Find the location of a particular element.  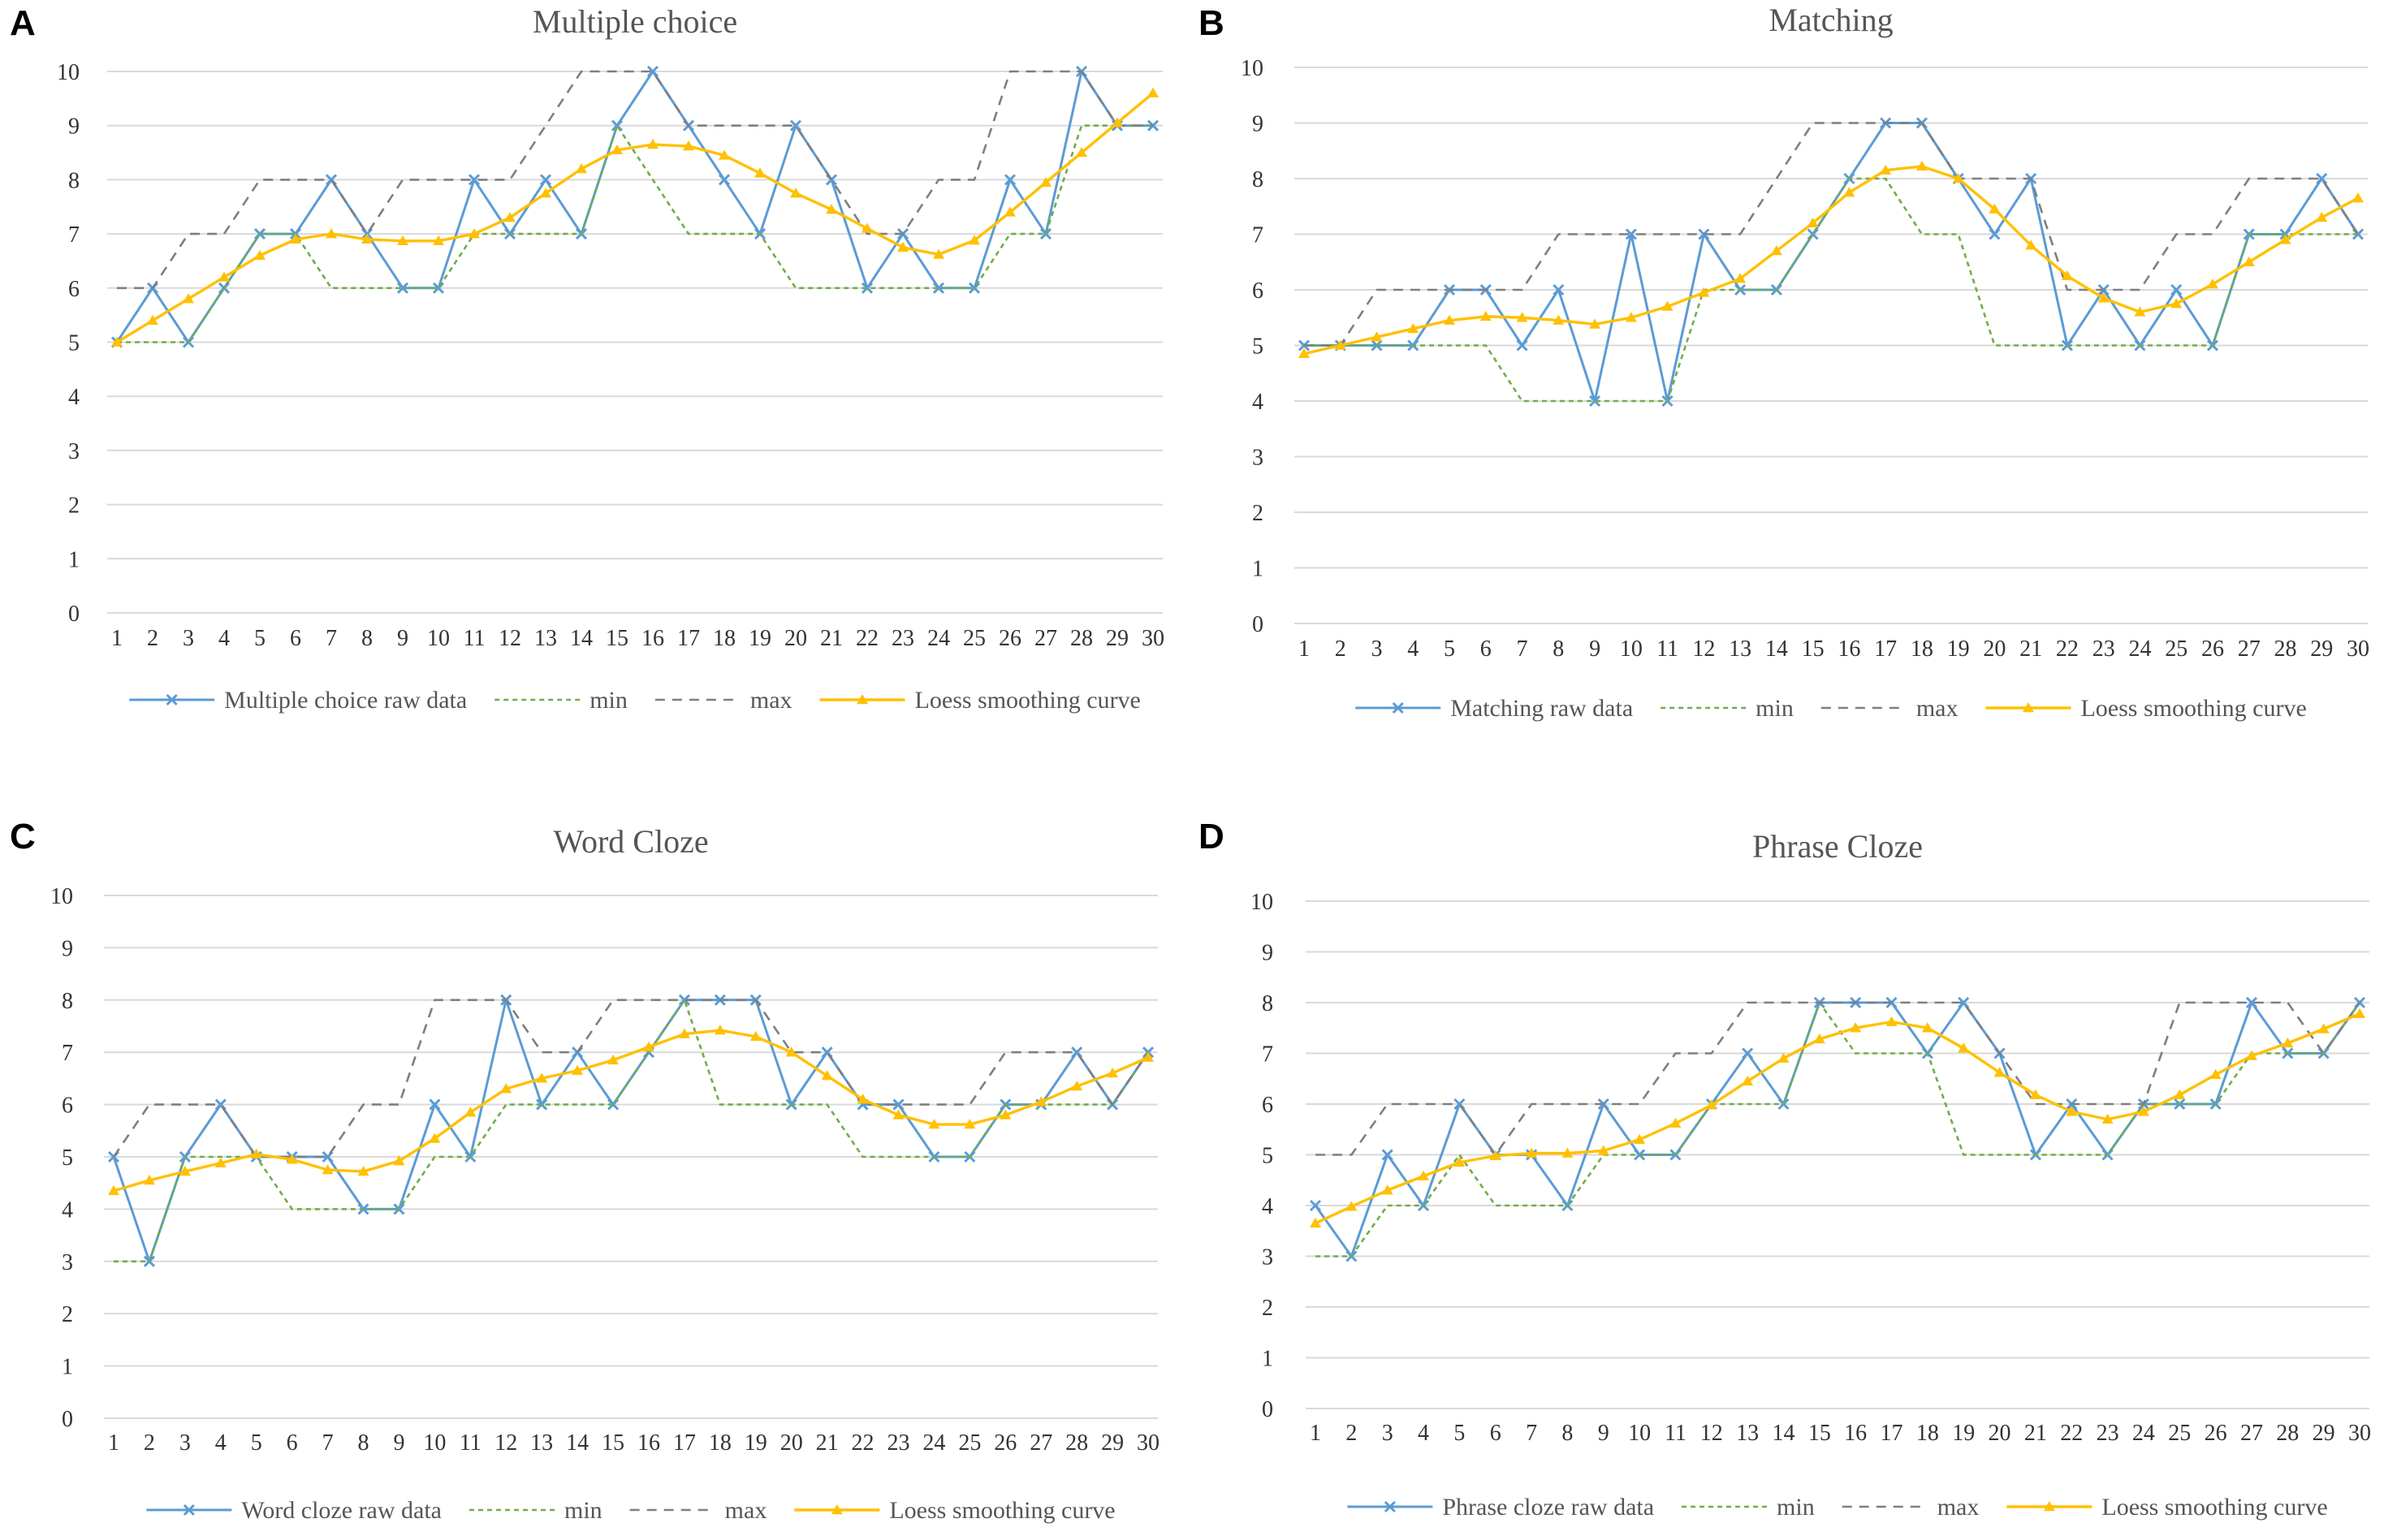

legend-label: Loess smoothing curve is located at coordinates (1028, 701).